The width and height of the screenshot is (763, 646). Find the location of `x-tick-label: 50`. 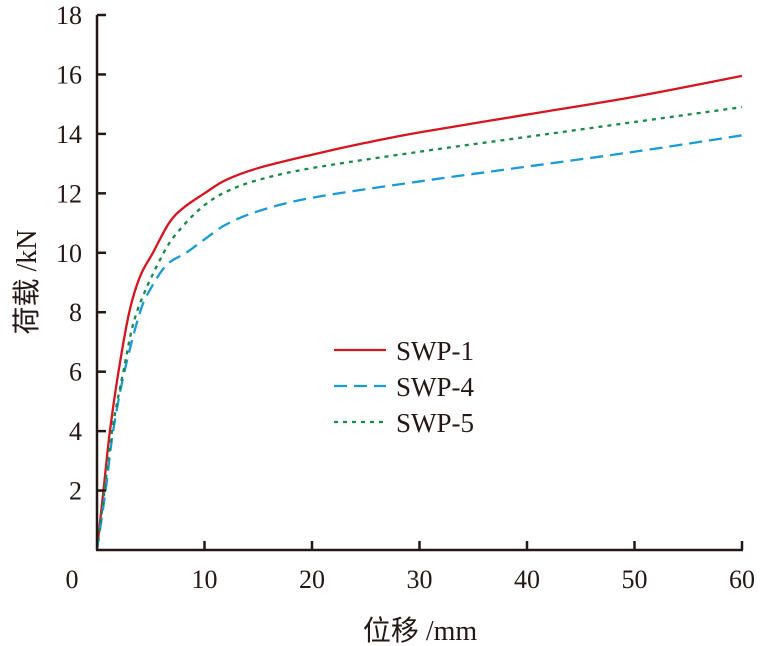

x-tick-label: 50 is located at coordinates (635, 579).